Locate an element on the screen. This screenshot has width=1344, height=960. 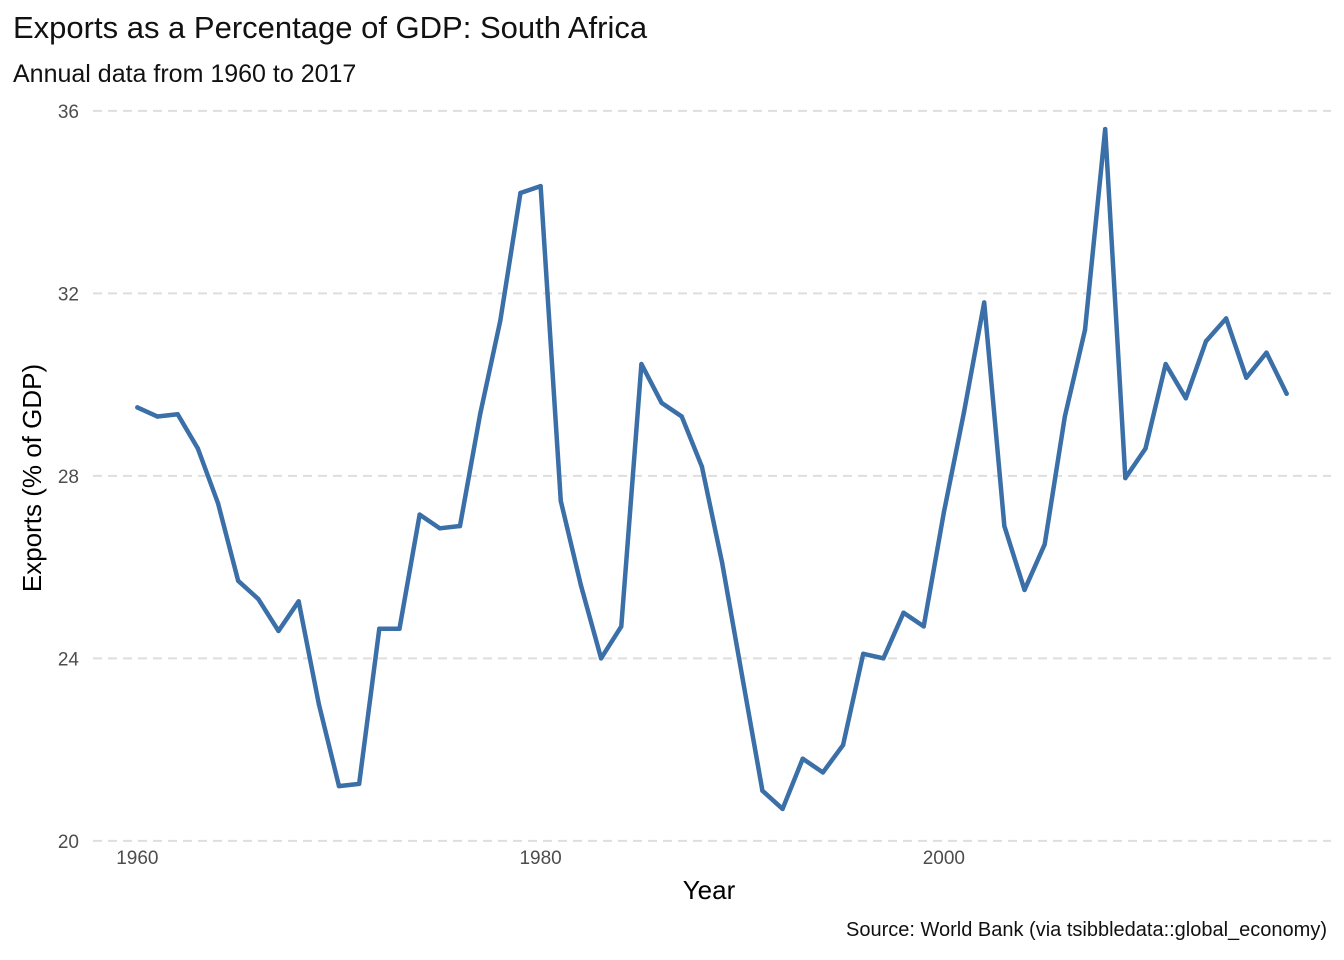
data-point-2012 is located at coordinates (1186, 398).